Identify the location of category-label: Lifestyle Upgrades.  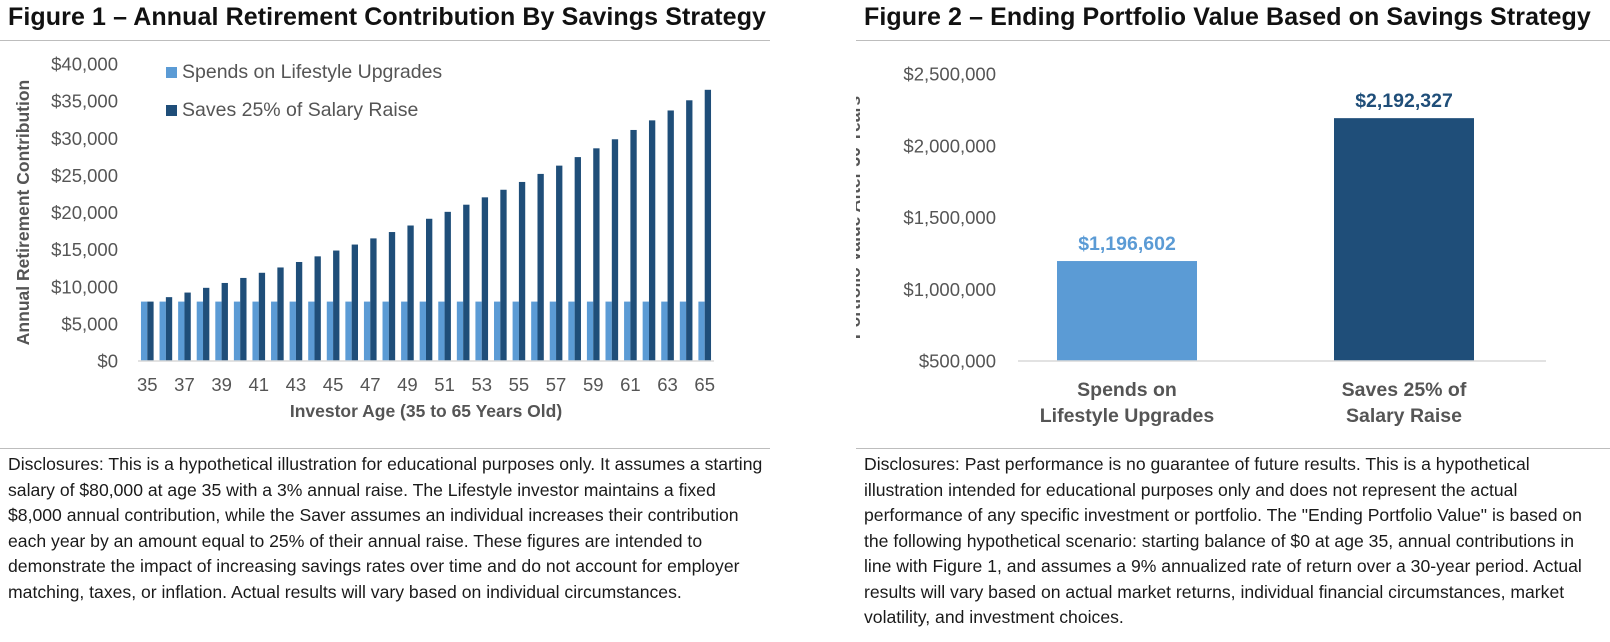
(1127, 416).